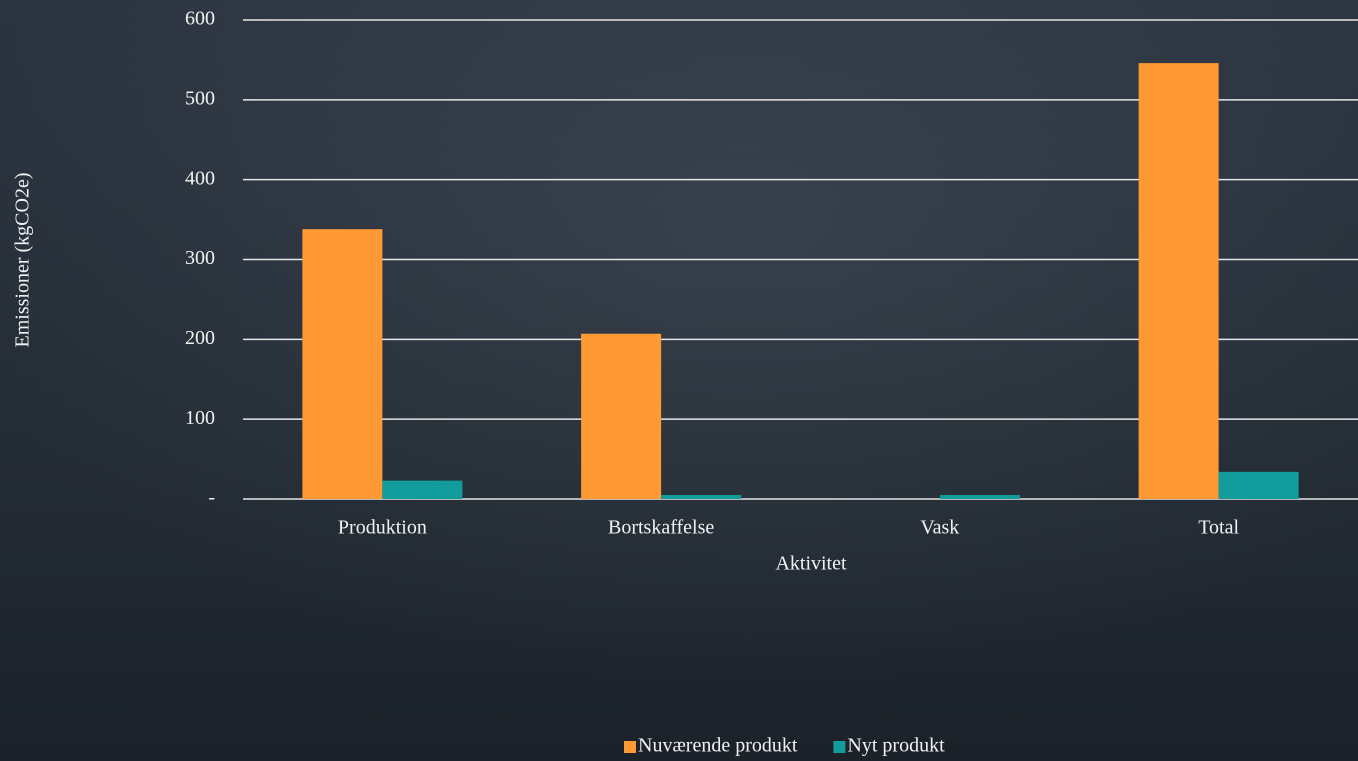  I want to click on x-tick-label: Bortskaffelse, so click(661, 528).